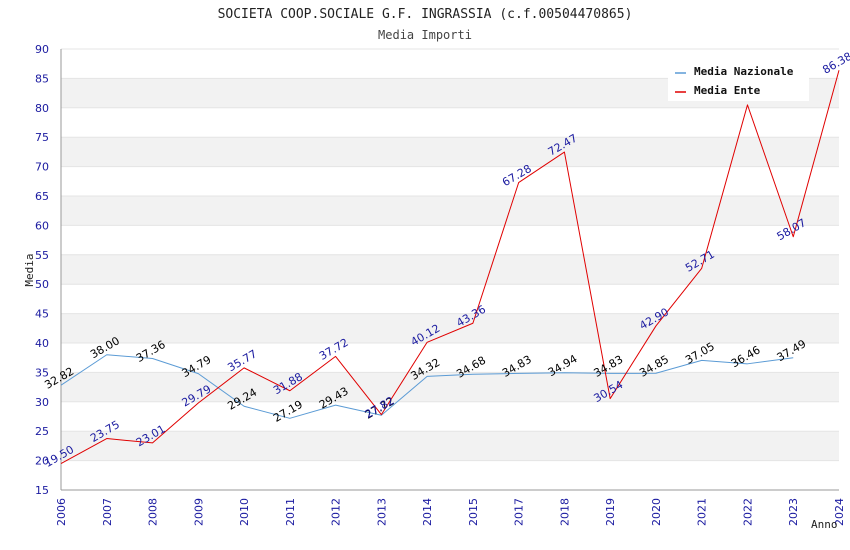 The height and width of the screenshot is (550, 850). What do you see at coordinates (42, 78) in the screenshot?
I see `y-tick-label: 85` at bounding box center [42, 78].